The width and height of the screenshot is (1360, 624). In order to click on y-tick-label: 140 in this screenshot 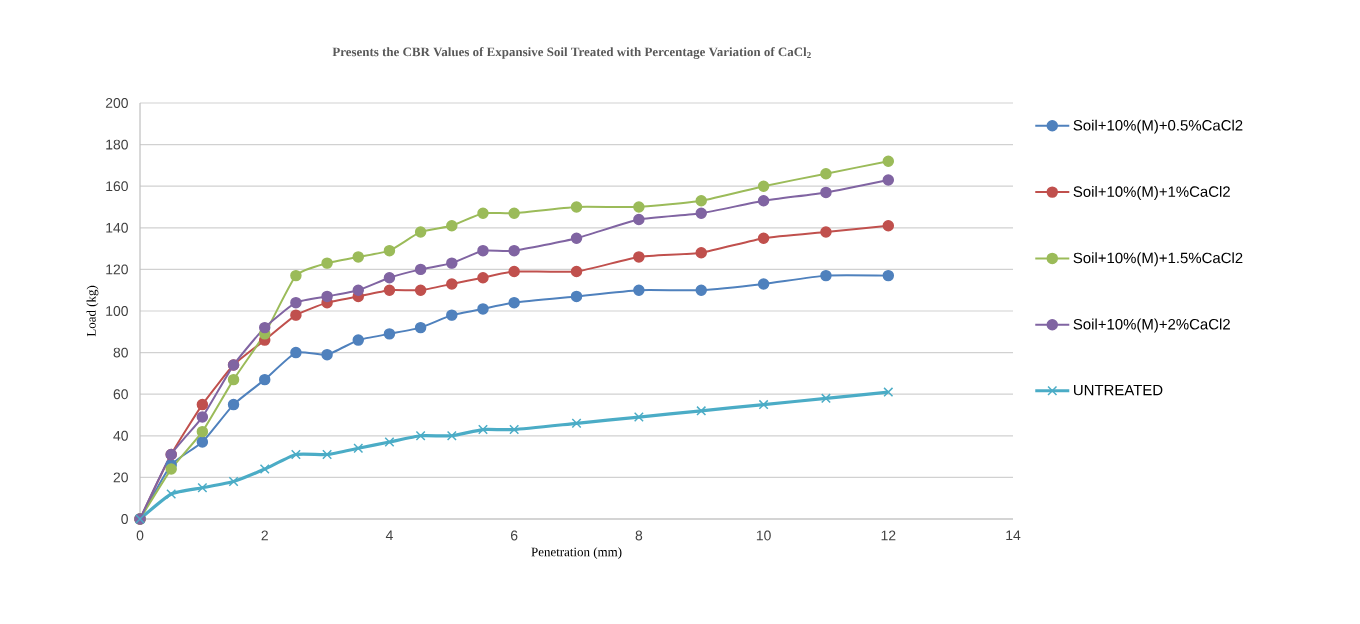, I will do `click(117, 227)`.